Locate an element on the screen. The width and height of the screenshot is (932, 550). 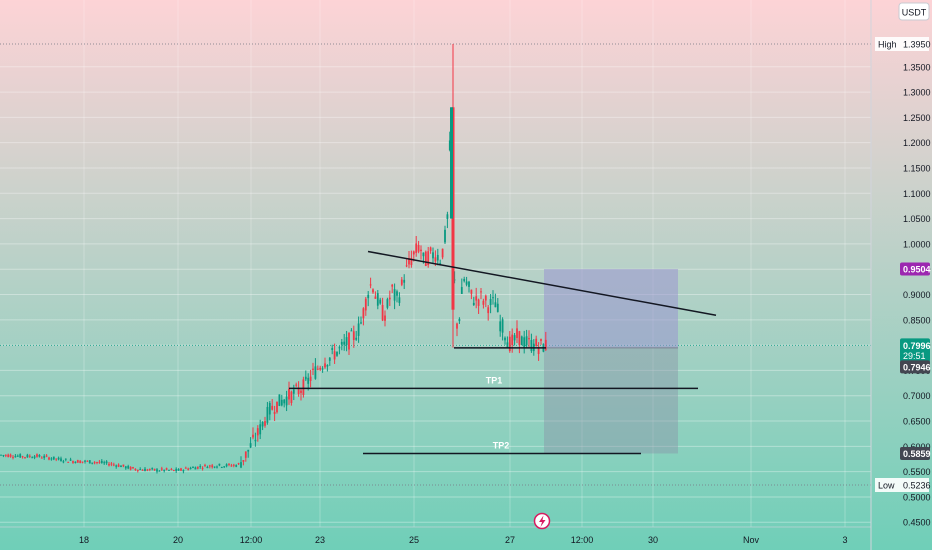
y-tick-label: 1.0500 is located at coordinates (917, 219).